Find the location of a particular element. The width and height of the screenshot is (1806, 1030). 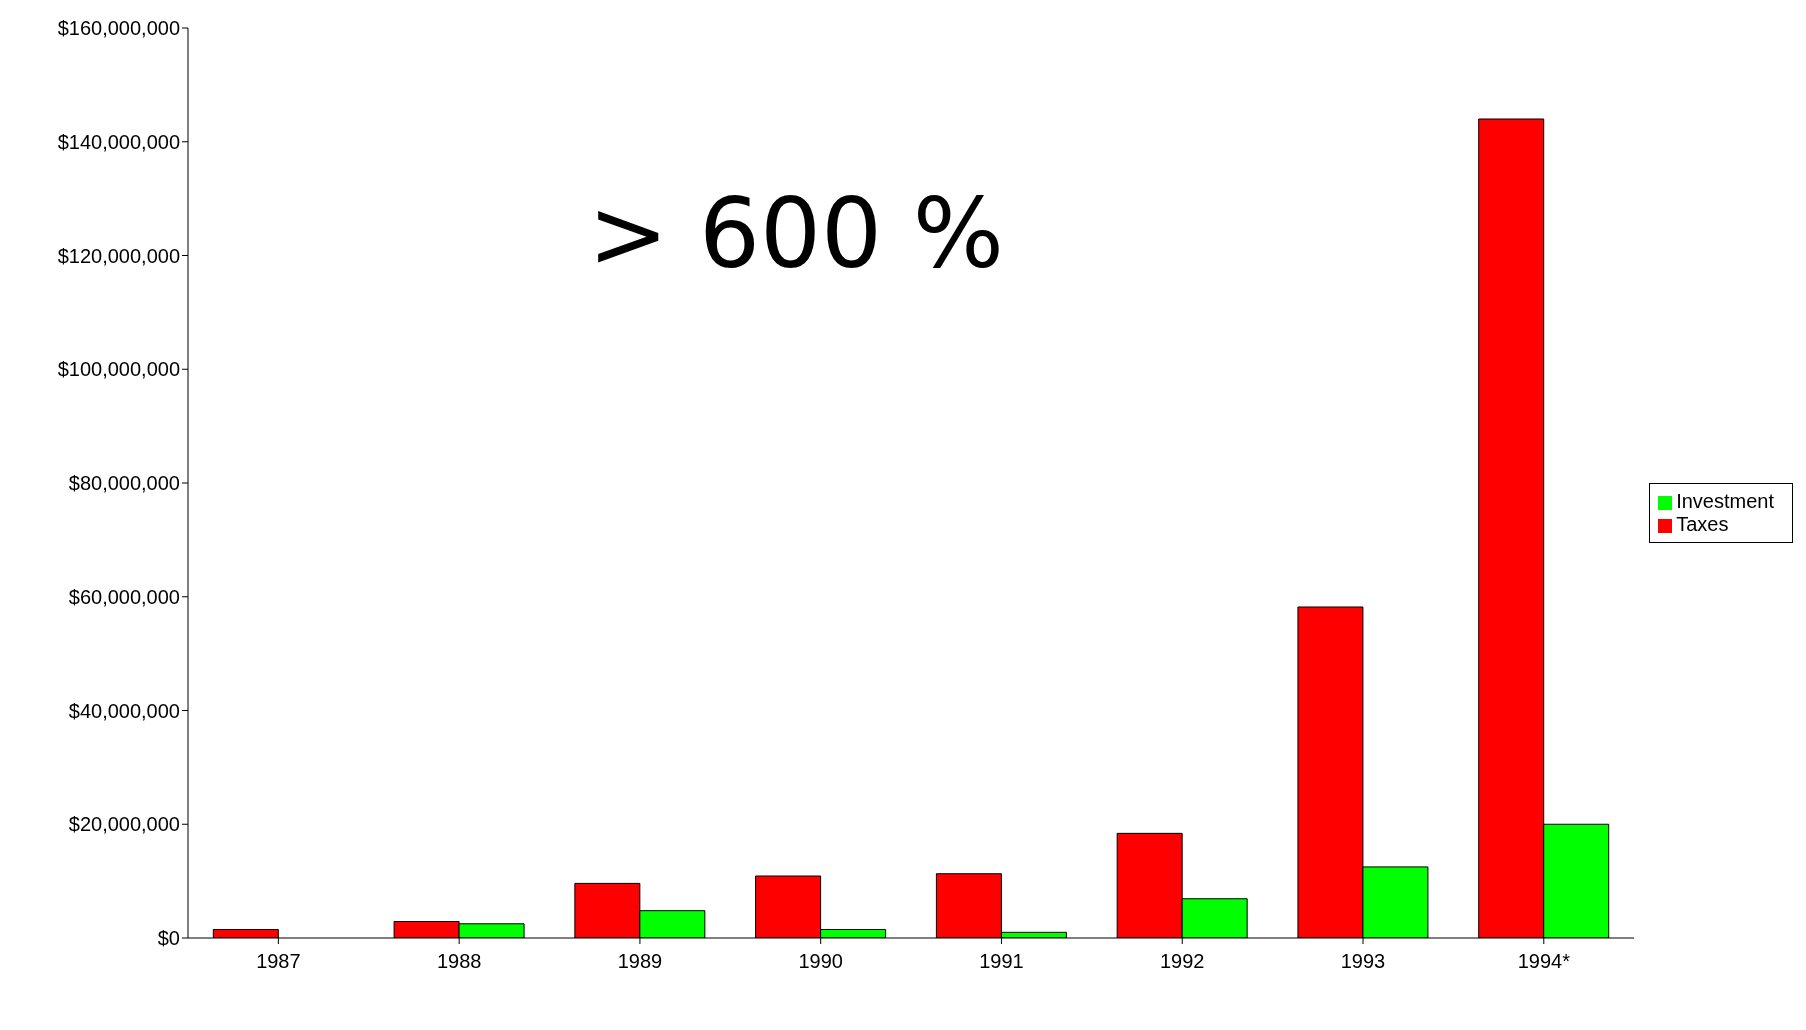

y-tick-label: $40,000,000 is located at coordinates (124, 710).